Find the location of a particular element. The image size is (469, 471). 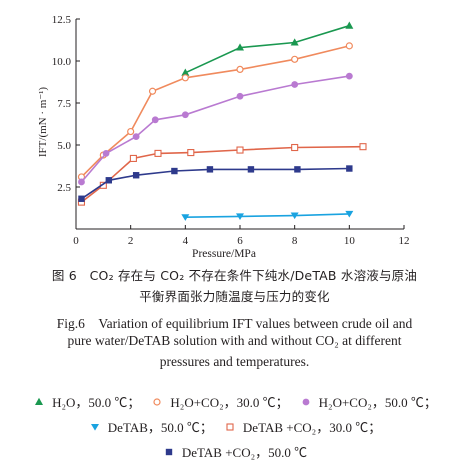

legend-label: DeTAB，50.0 ℃； is located at coordinates (160, 427).